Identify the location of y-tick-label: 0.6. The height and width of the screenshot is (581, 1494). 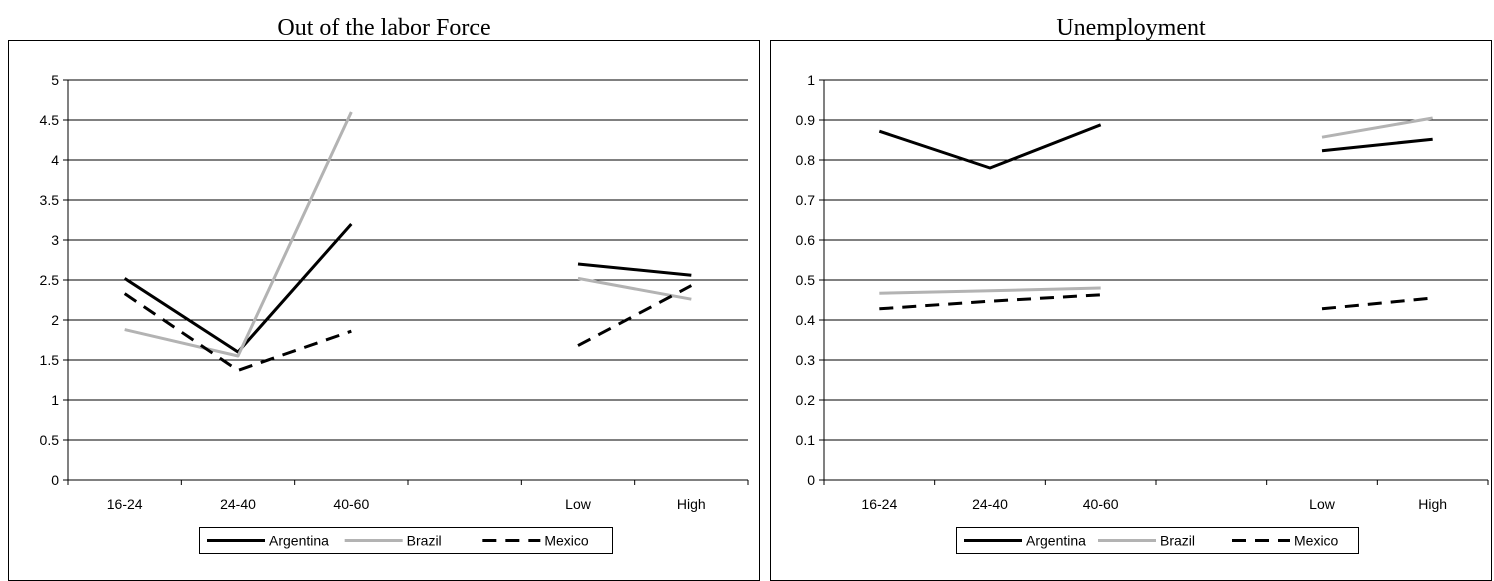
(806, 240).